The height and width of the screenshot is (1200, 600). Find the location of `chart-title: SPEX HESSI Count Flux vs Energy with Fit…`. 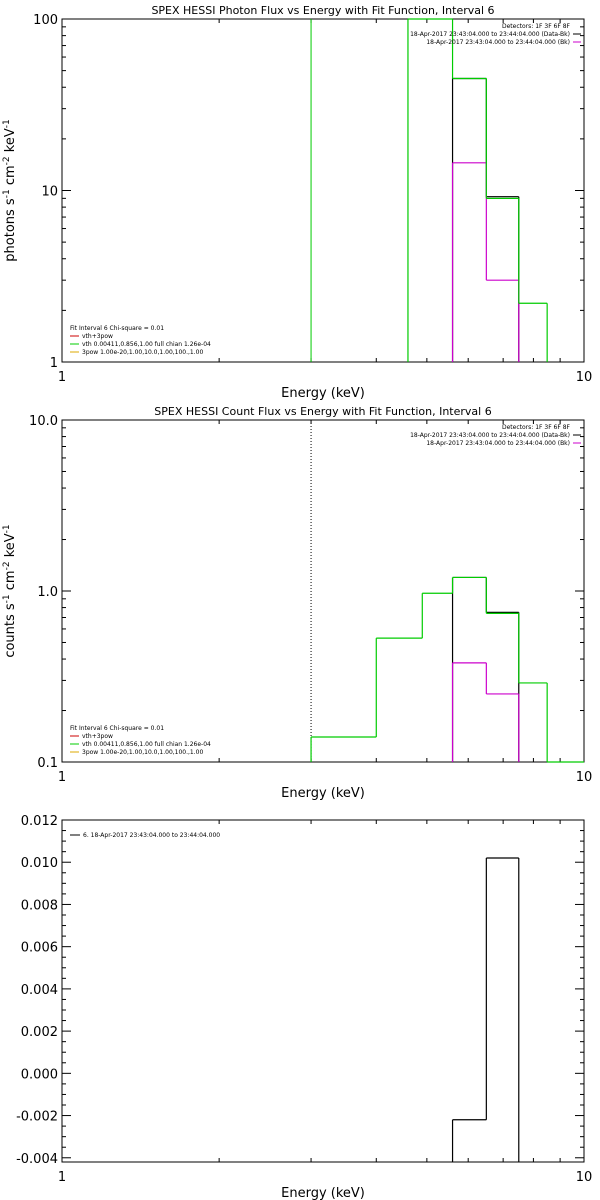

chart-title: SPEX HESSI Count Flux vs Energy with Fit… is located at coordinates (322, 411).